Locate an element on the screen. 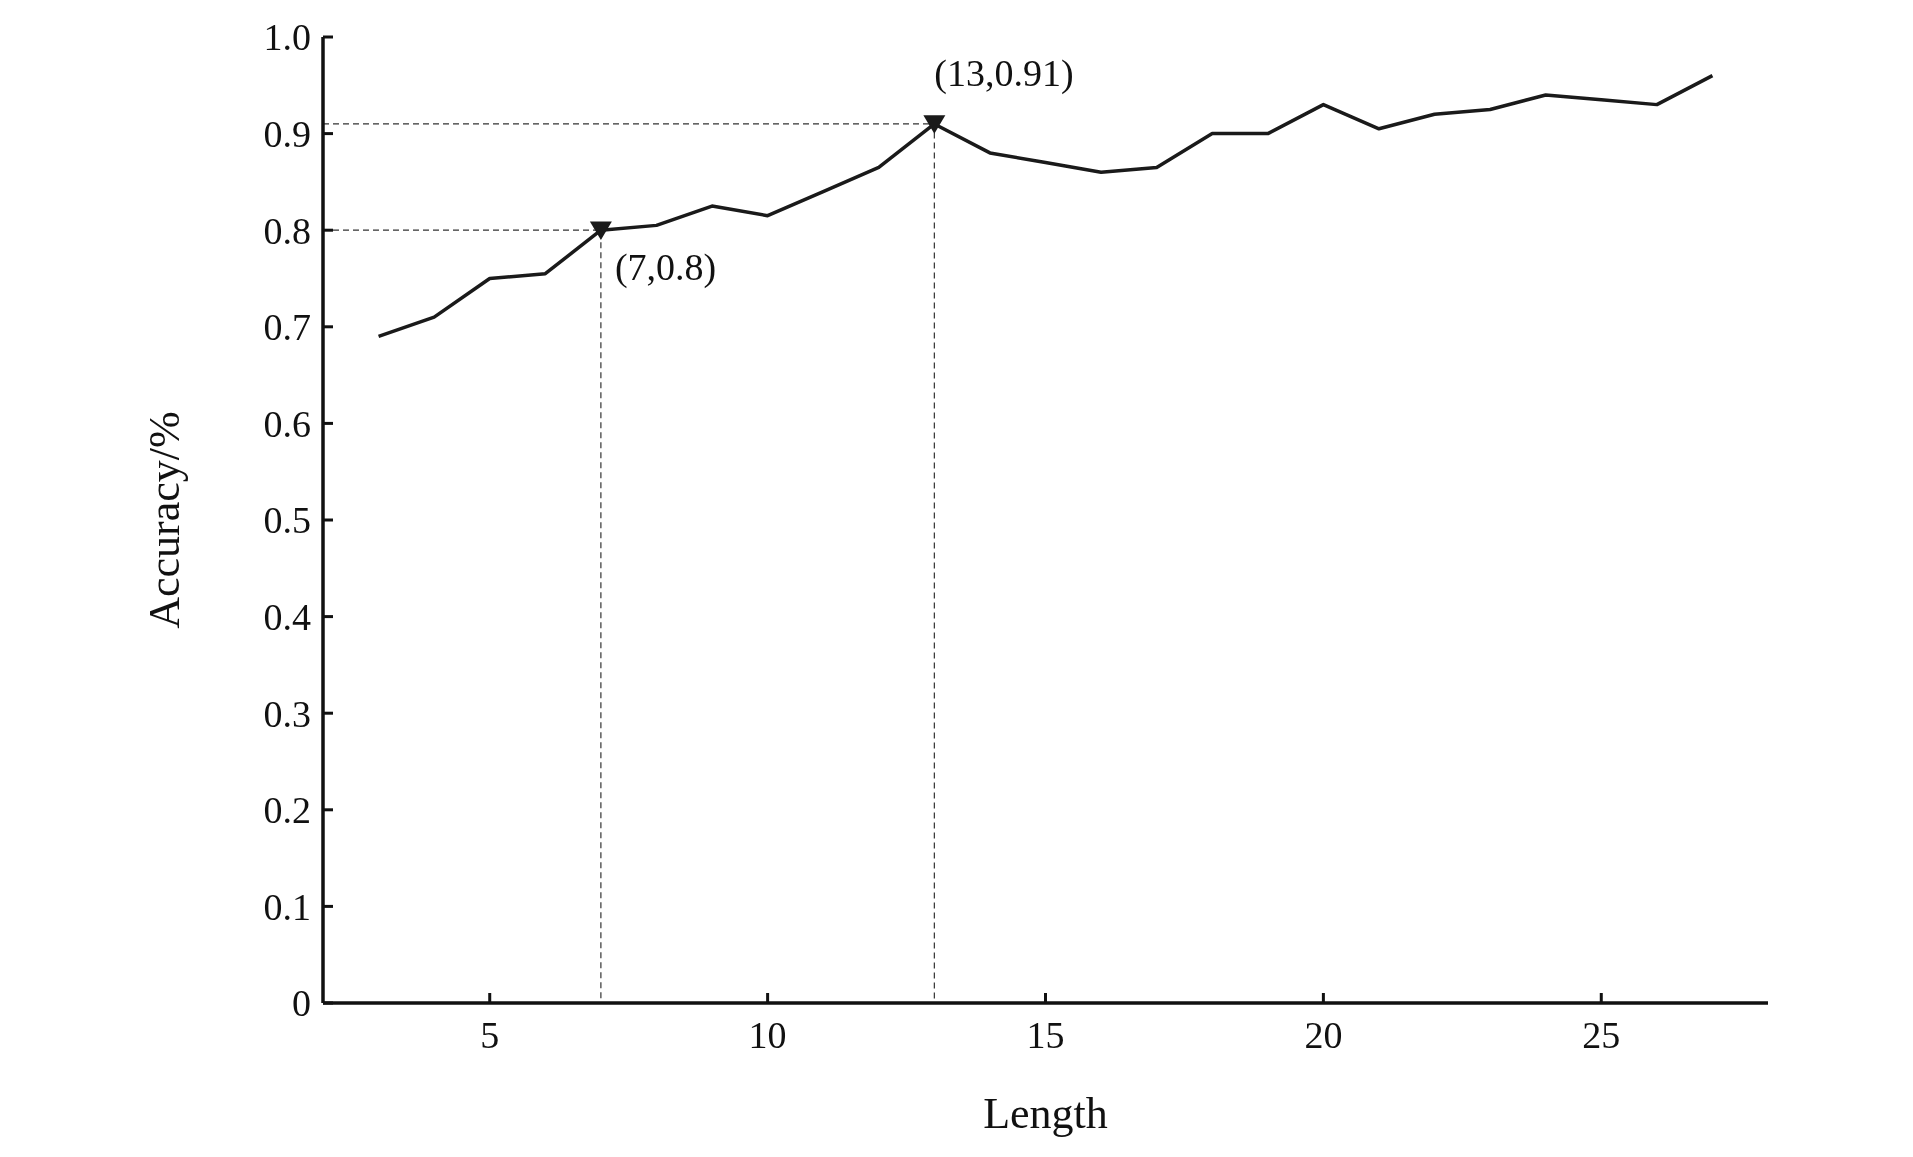 This screenshot has height=1157, width=1913. x-axis-title: Length is located at coordinates (1045, 1113).